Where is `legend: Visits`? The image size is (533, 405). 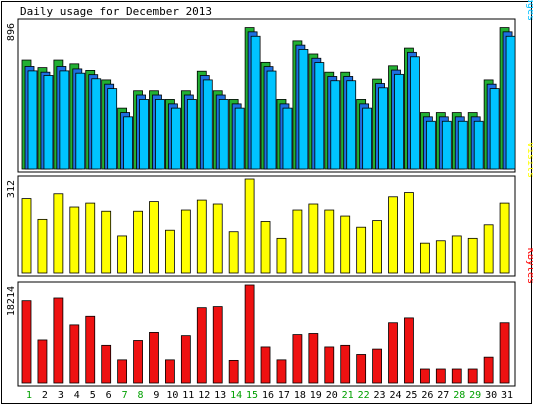
legend: Visits is located at coordinates (529, 160).